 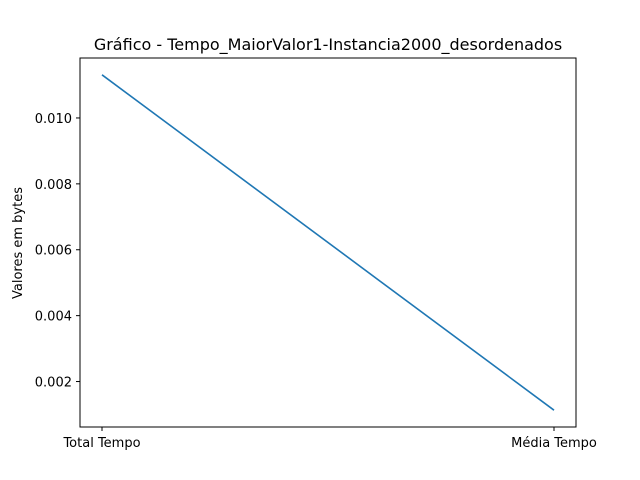 What do you see at coordinates (554, 443) in the screenshot?
I see `x-tick-label: Média Tempo` at bounding box center [554, 443].